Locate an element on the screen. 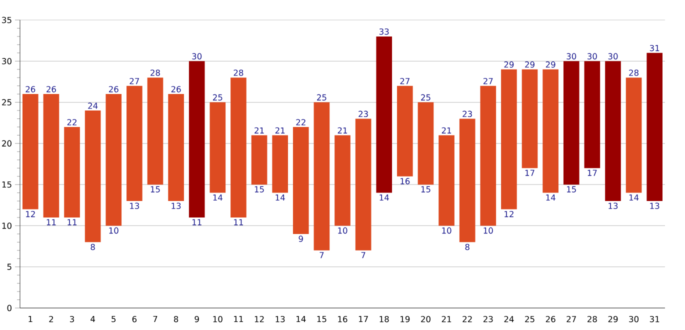 The width and height of the screenshot is (685, 330). x-tick-label: 7 is located at coordinates (155, 319).